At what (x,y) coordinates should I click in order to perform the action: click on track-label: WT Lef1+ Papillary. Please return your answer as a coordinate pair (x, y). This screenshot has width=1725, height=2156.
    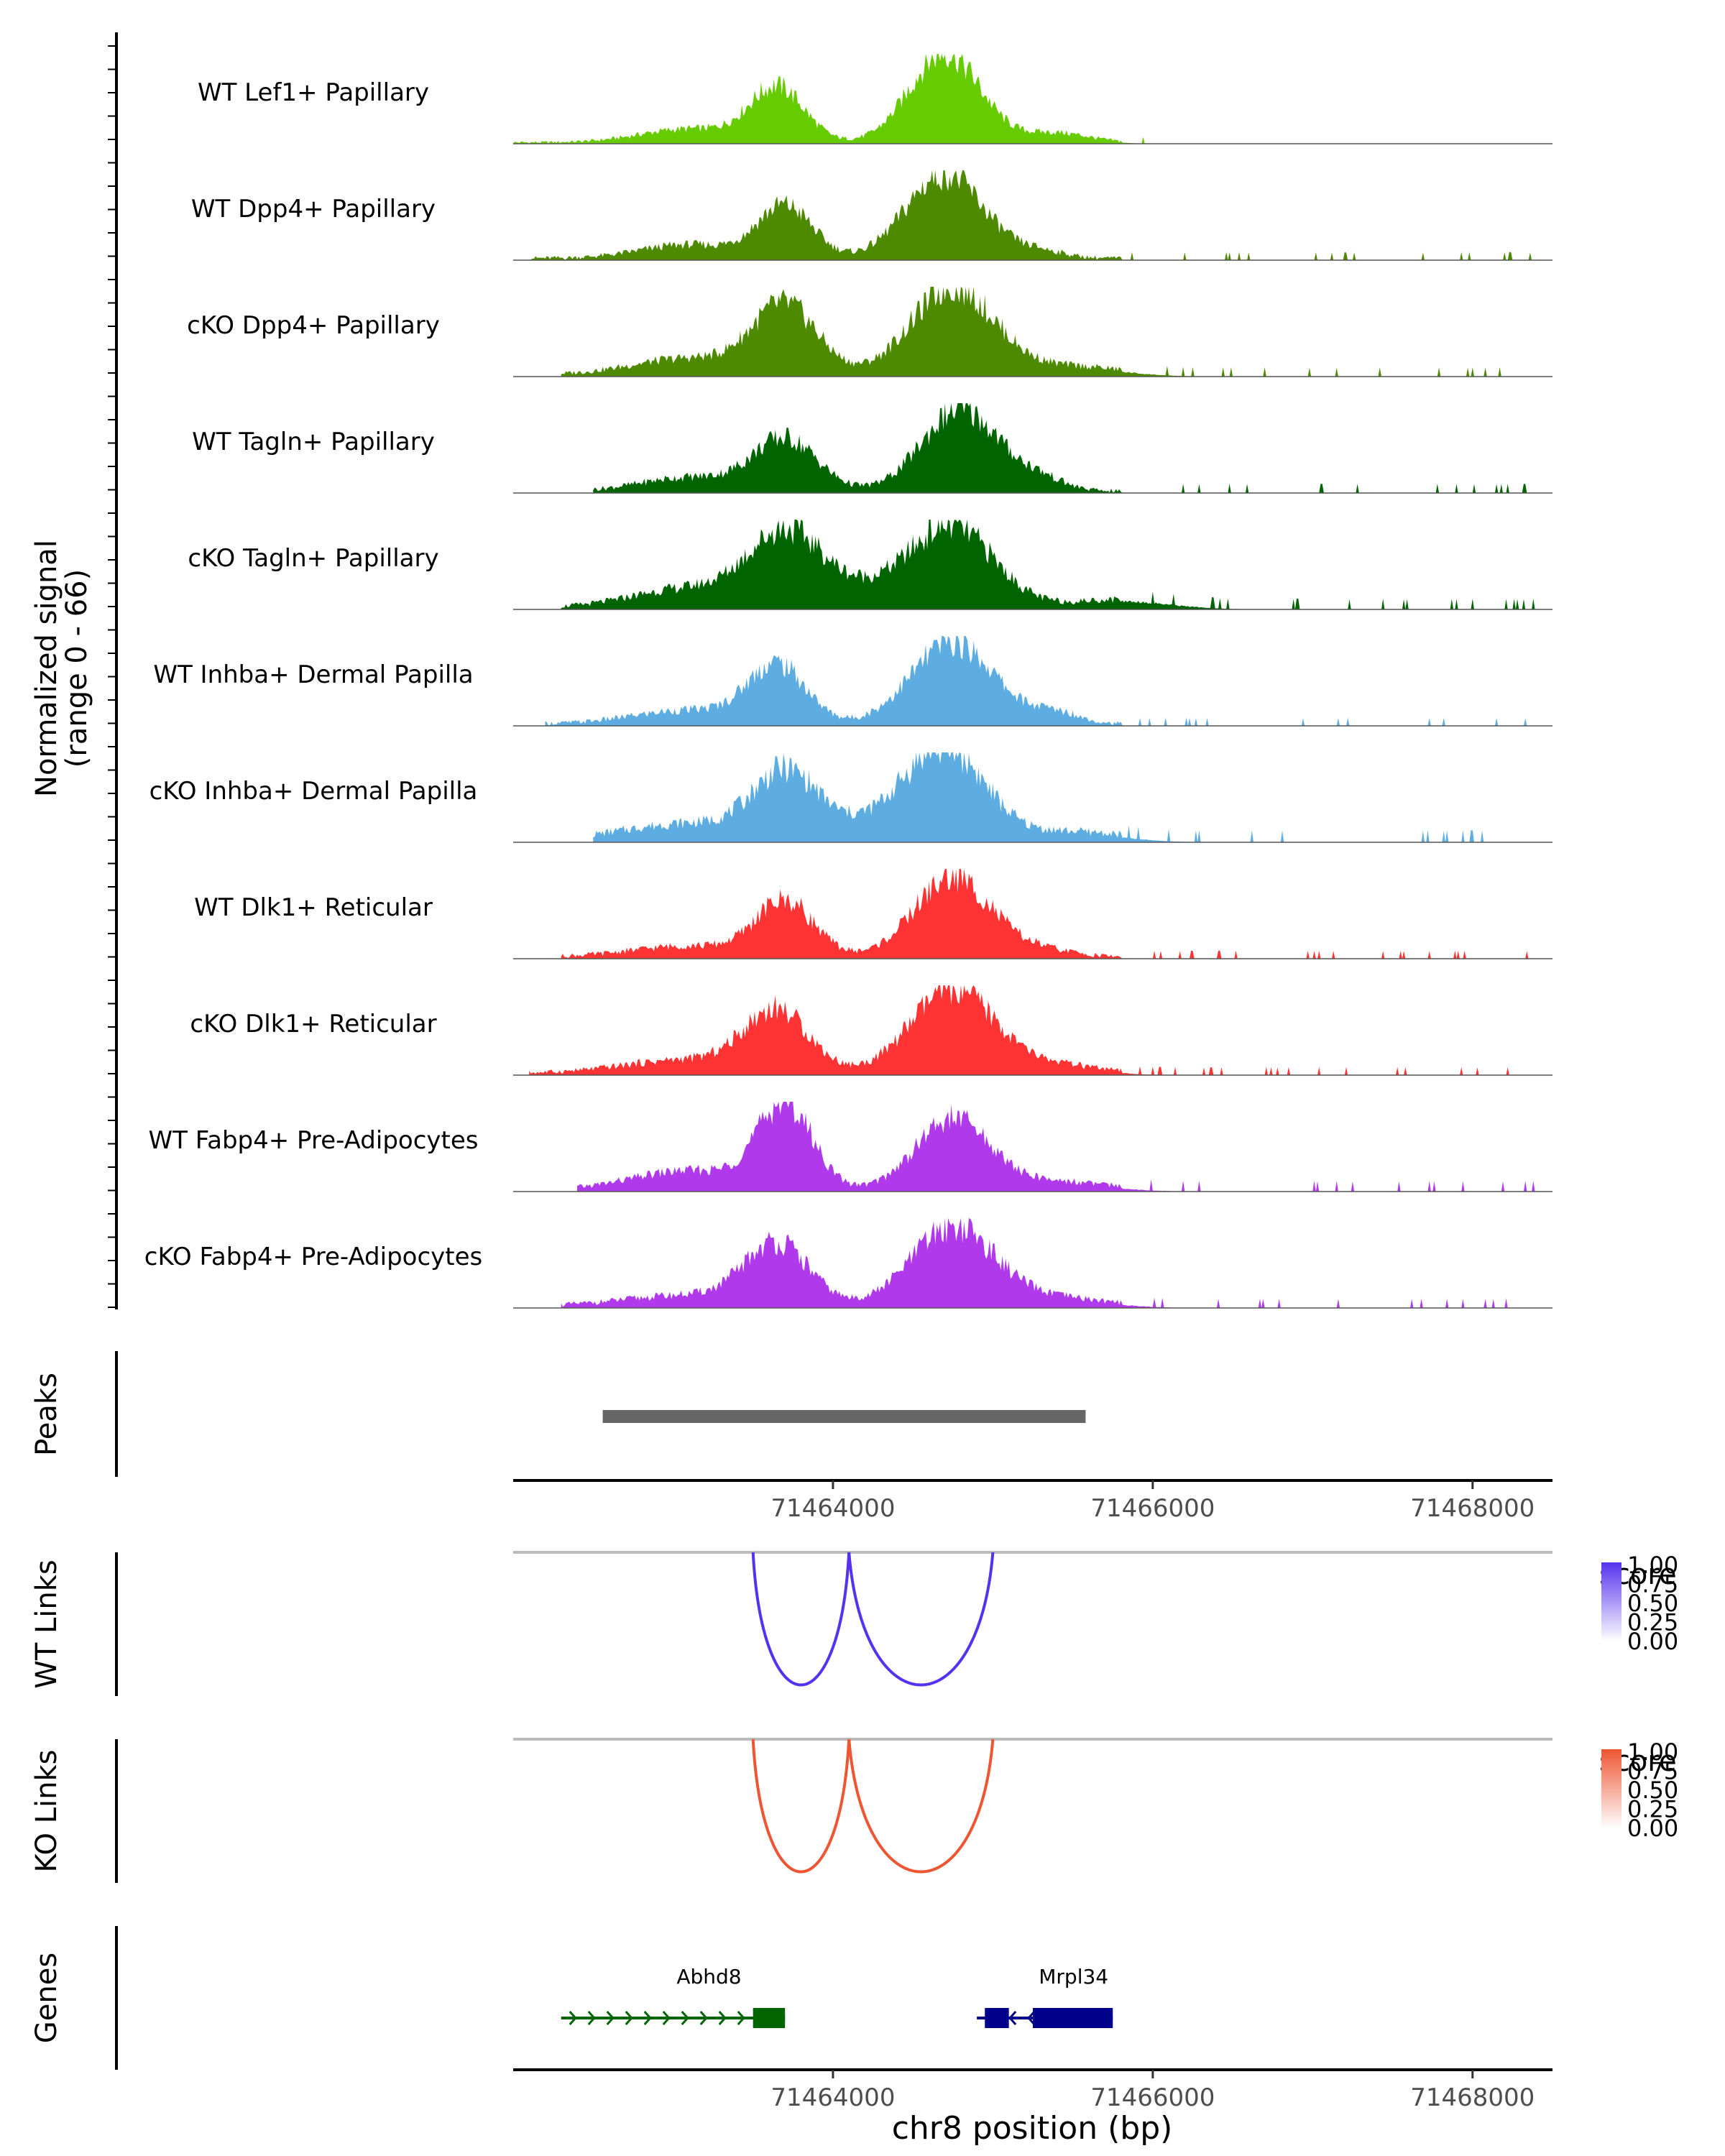
    Looking at the image, I should click on (313, 93).